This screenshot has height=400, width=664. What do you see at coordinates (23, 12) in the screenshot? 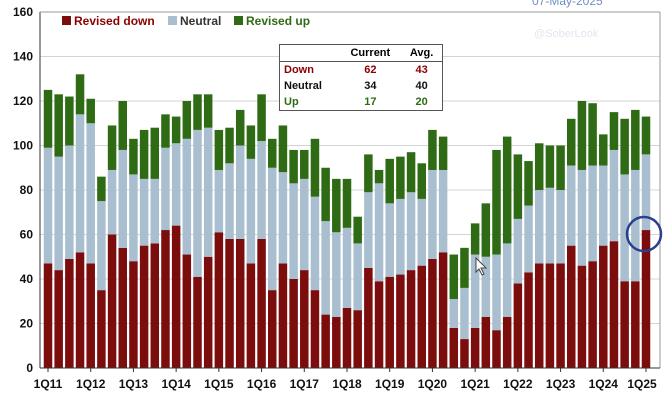
I see `y-tick-label: 160` at bounding box center [23, 12].